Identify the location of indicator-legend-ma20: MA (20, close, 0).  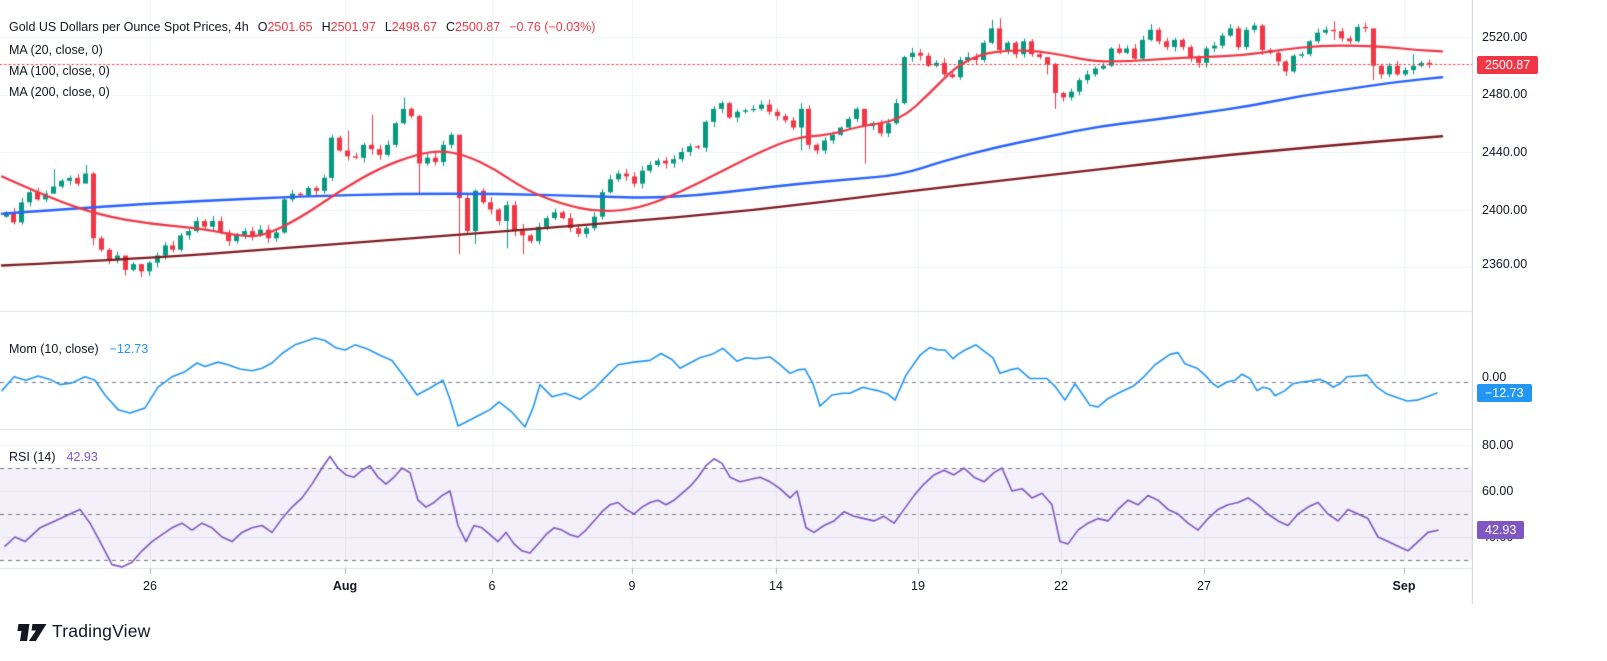
(56, 50).